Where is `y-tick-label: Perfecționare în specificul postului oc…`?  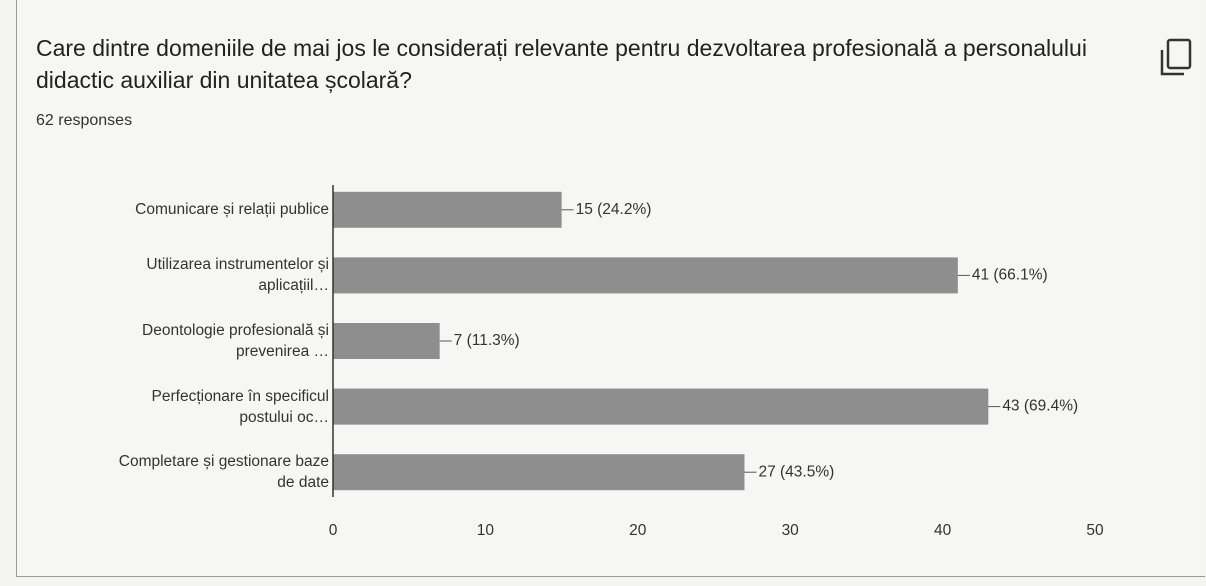
y-tick-label: Perfecționare în specificul postului oc… is located at coordinates (240, 406).